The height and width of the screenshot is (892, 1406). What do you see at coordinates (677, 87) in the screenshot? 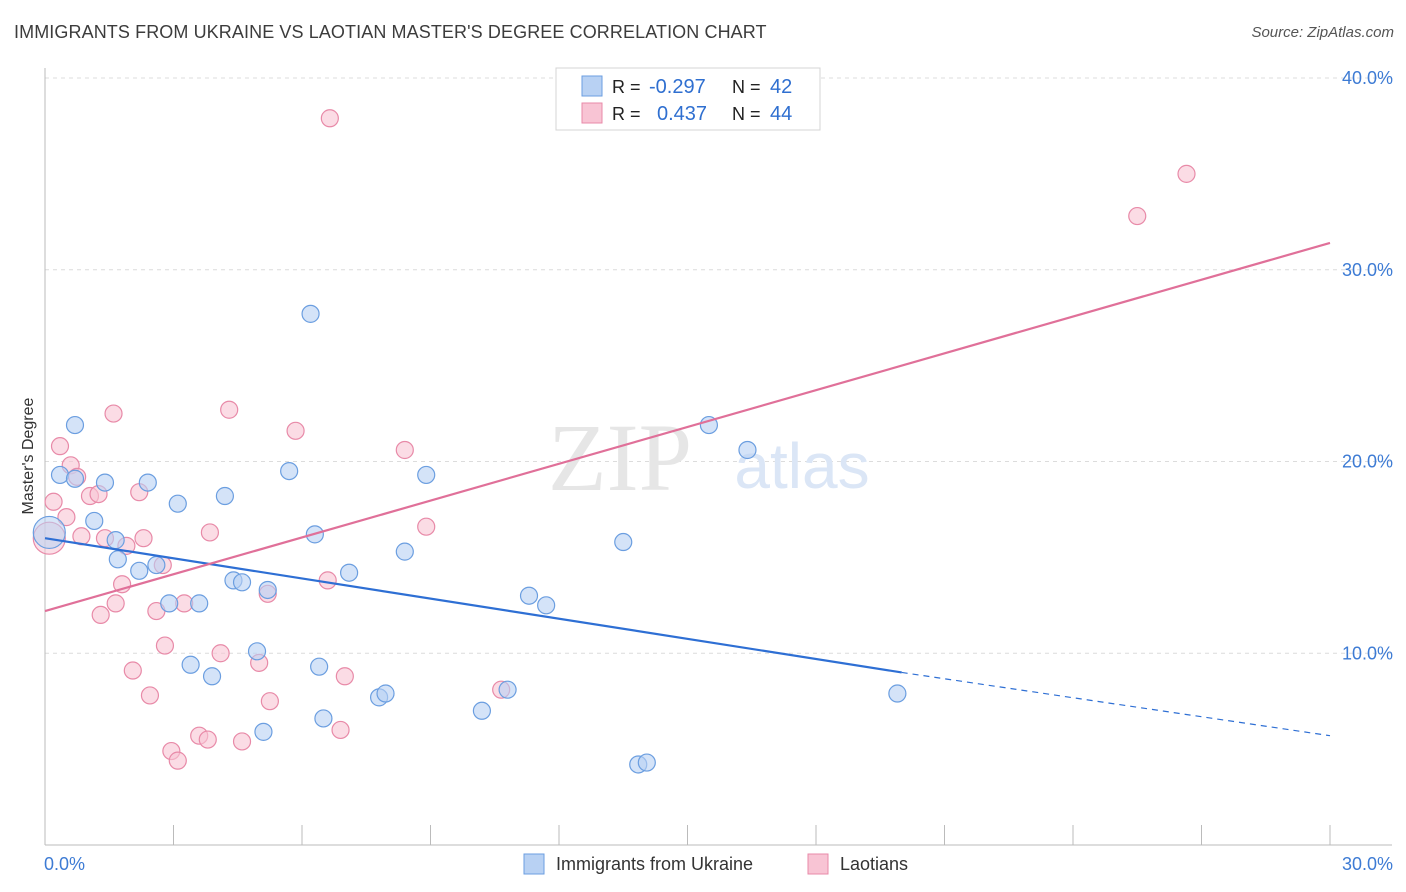
I see `legend-r-value-1: -0.297` at bounding box center [677, 87].